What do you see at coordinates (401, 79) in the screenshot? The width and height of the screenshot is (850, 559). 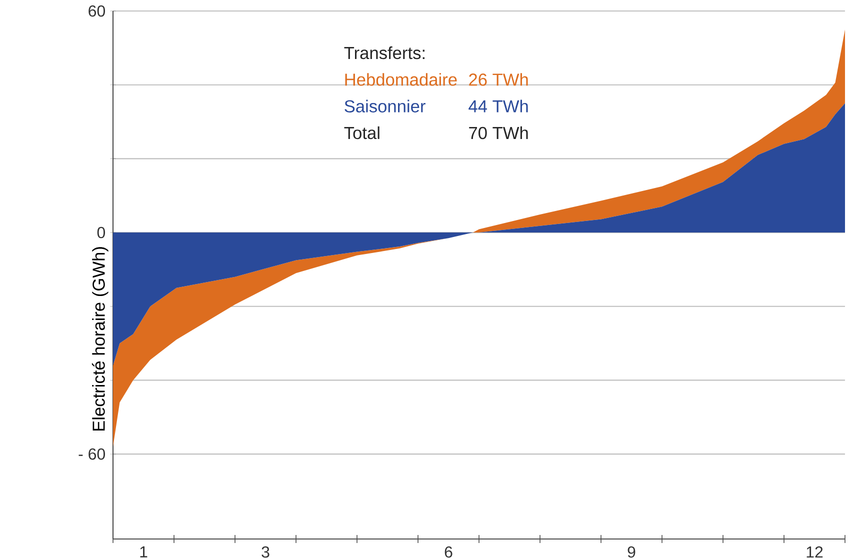 I see `text: Hebdomadaire` at bounding box center [401, 79].